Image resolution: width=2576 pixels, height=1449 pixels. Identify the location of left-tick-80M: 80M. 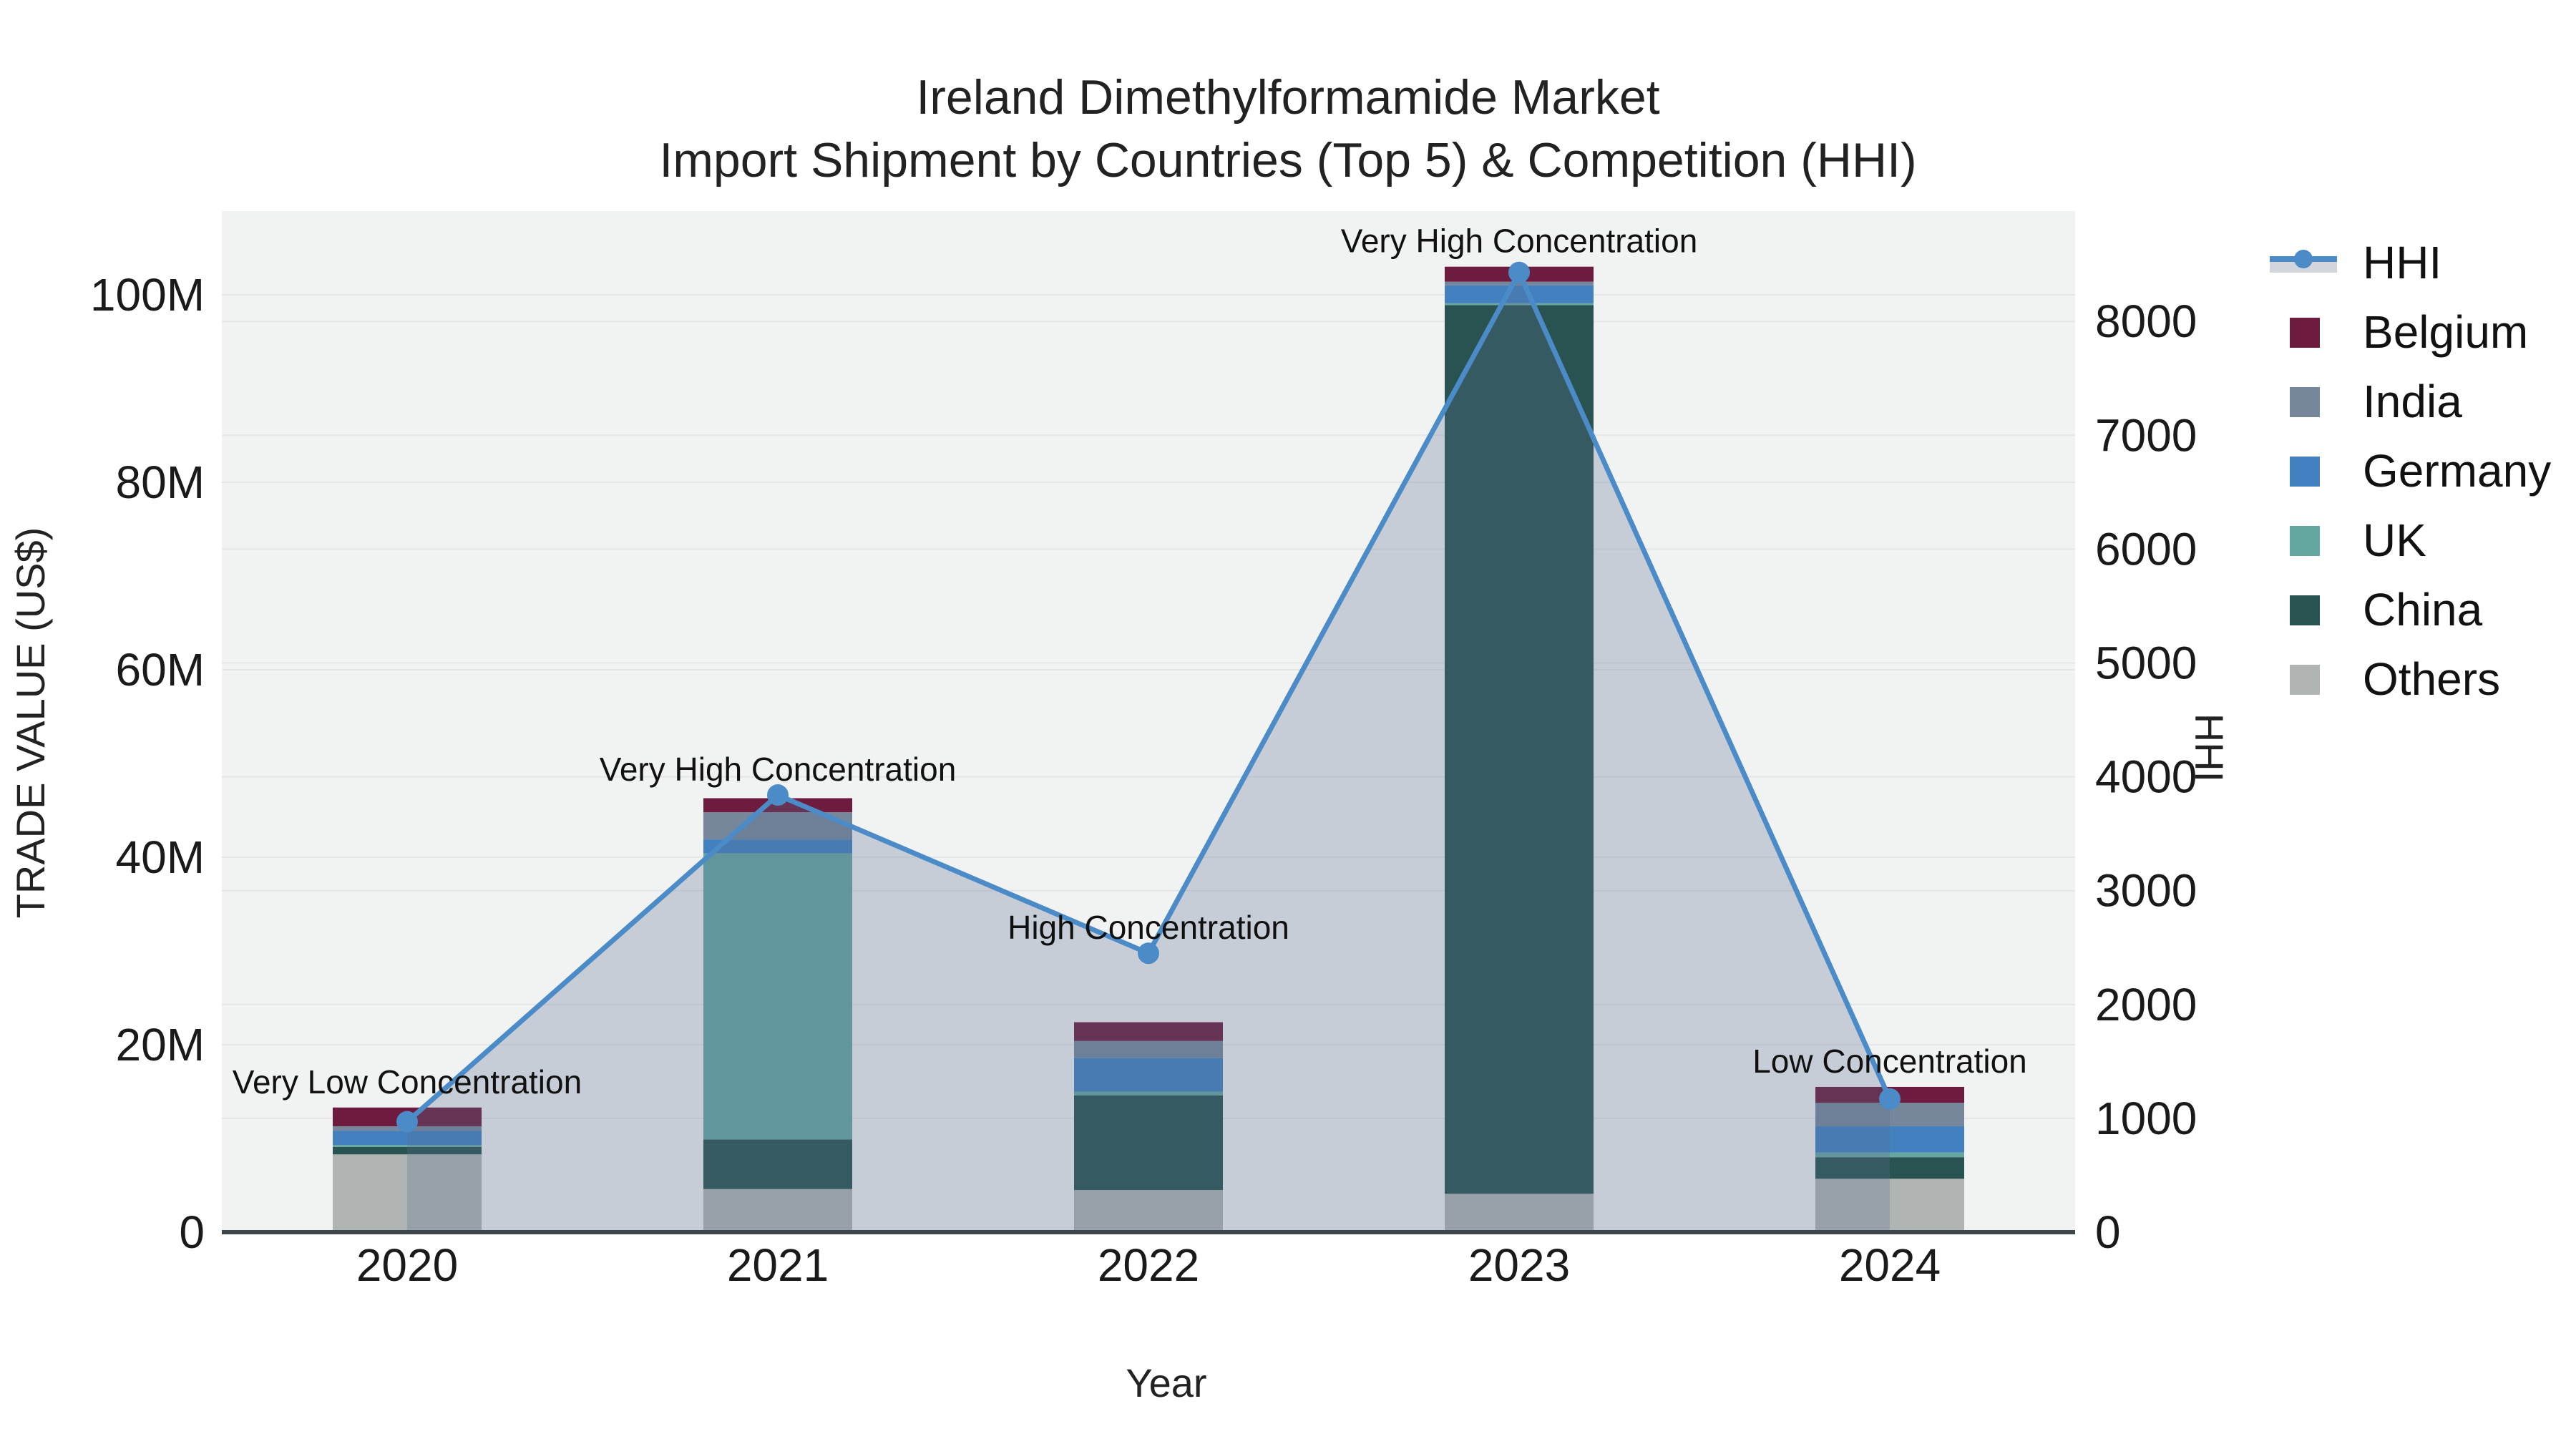
(160, 482).